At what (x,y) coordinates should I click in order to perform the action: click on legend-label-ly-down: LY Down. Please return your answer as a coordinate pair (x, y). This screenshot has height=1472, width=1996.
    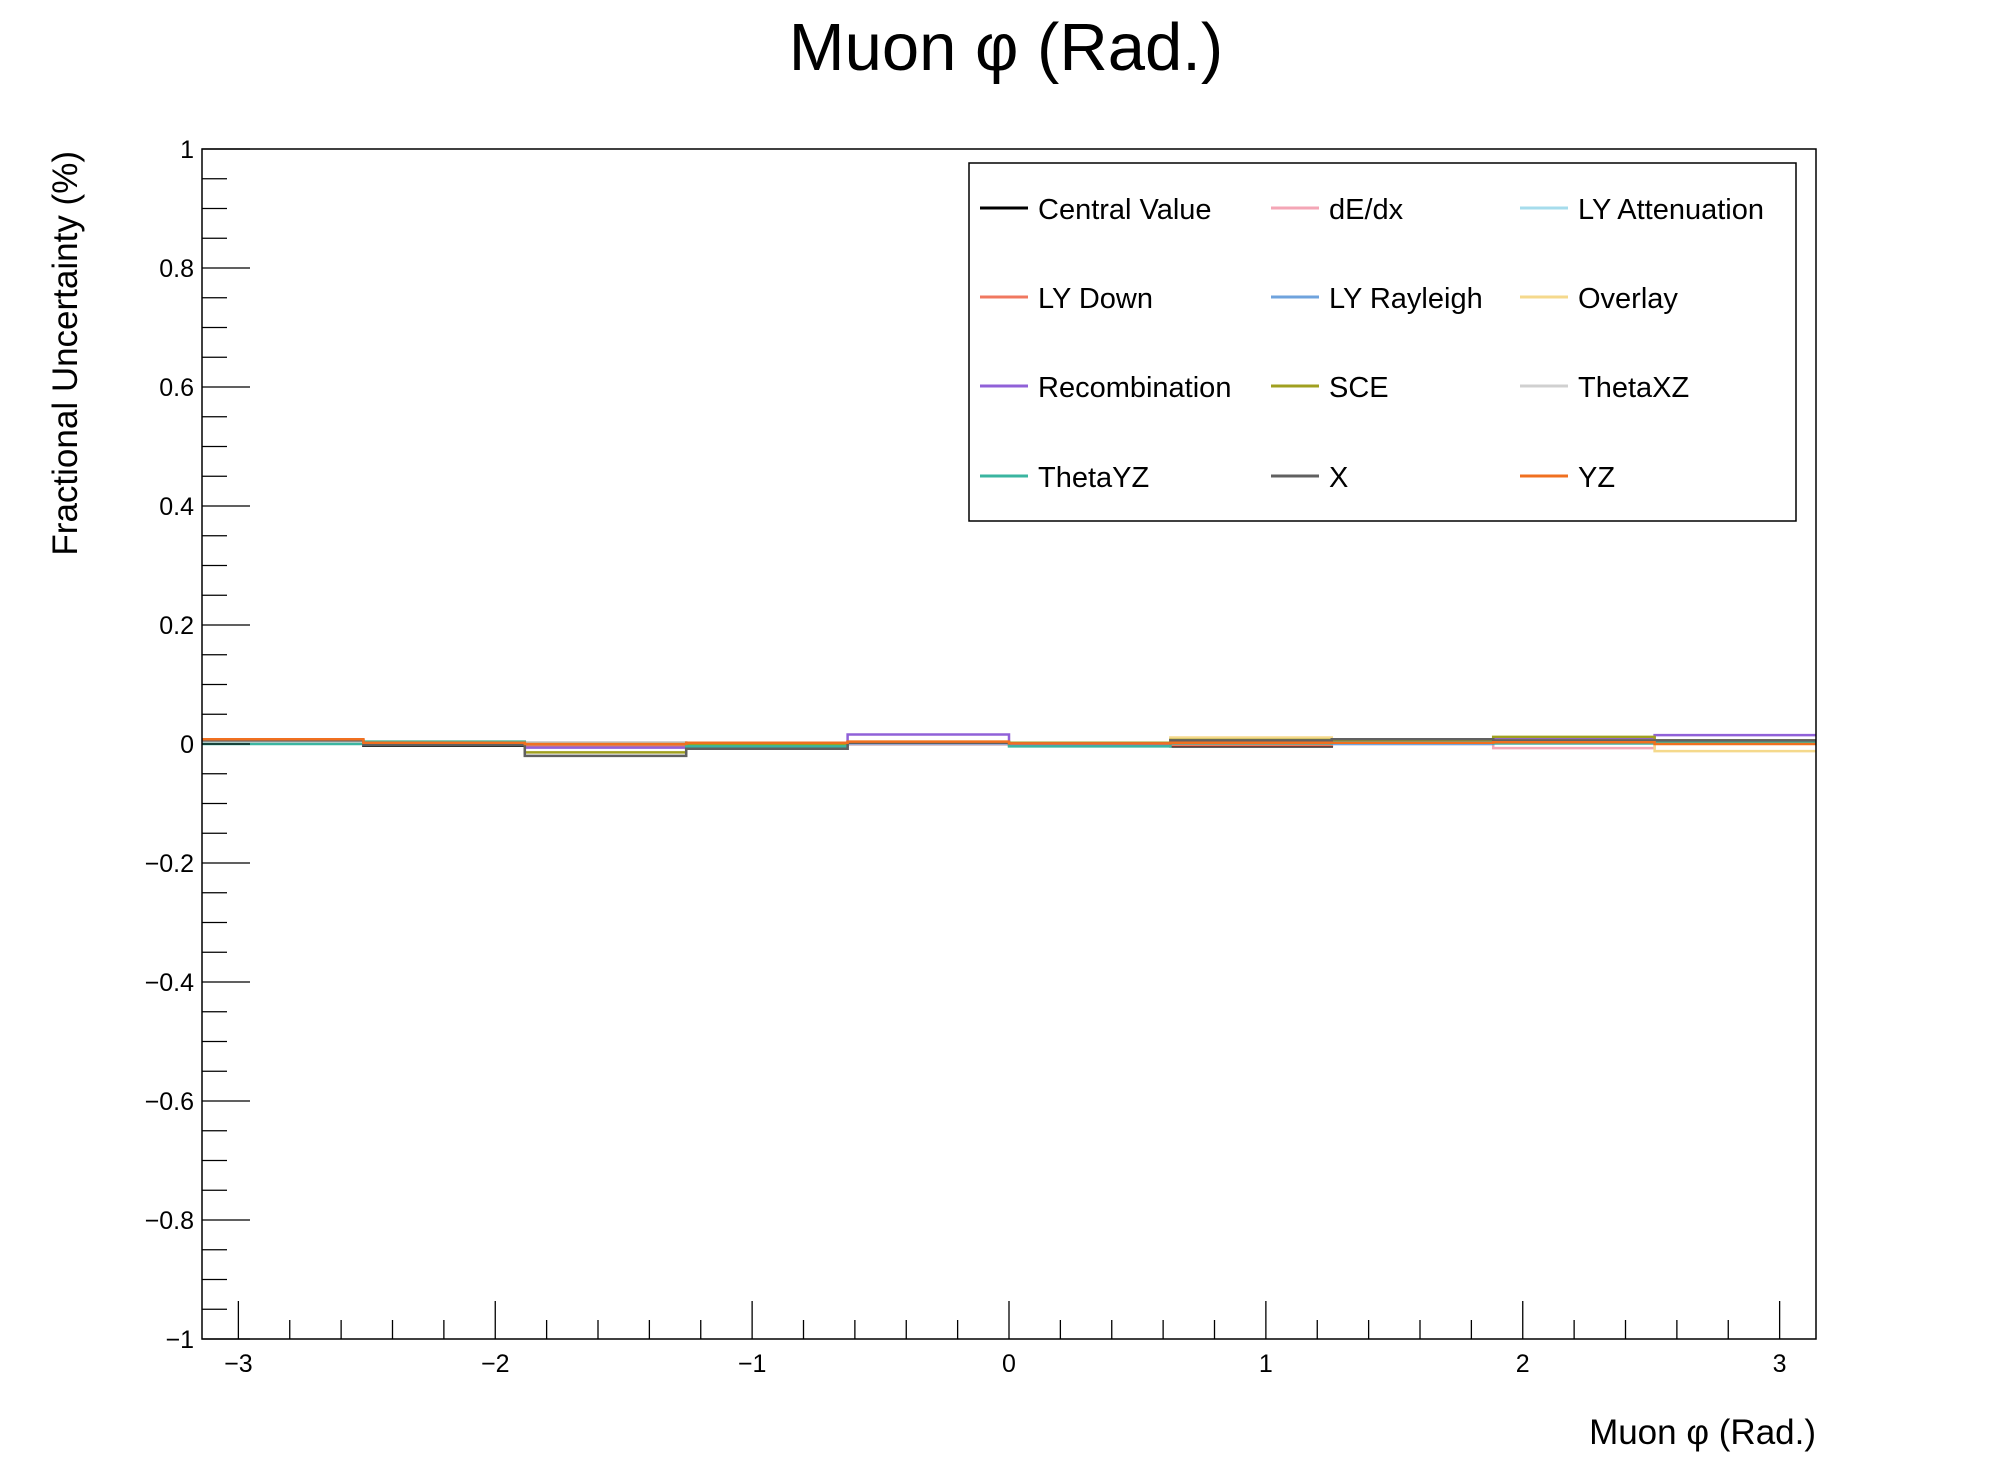
    Looking at the image, I should click on (1095, 299).